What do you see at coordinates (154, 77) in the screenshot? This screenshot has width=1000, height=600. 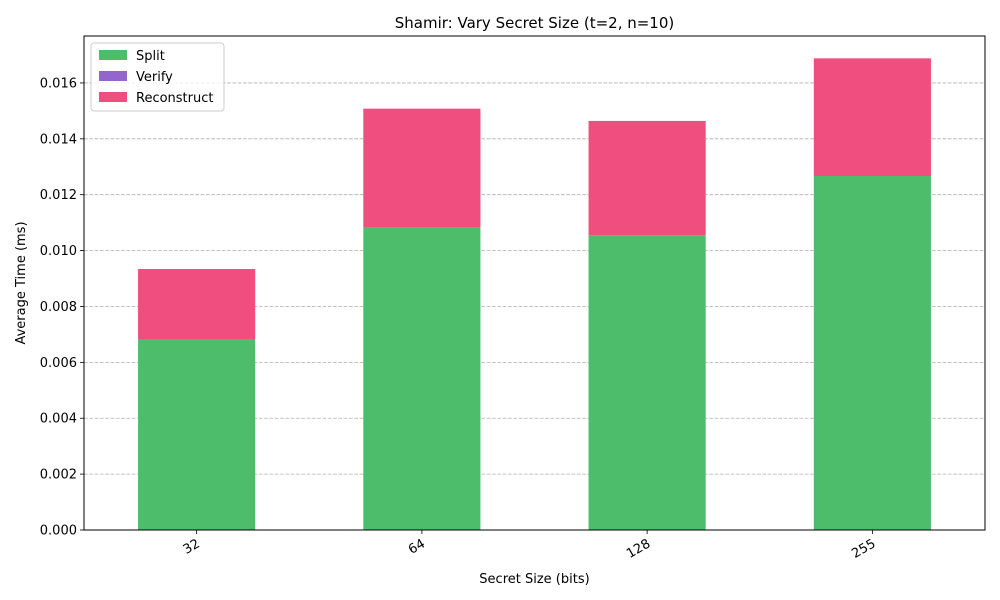 I see `legend-label-verify: Verify` at bounding box center [154, 77].